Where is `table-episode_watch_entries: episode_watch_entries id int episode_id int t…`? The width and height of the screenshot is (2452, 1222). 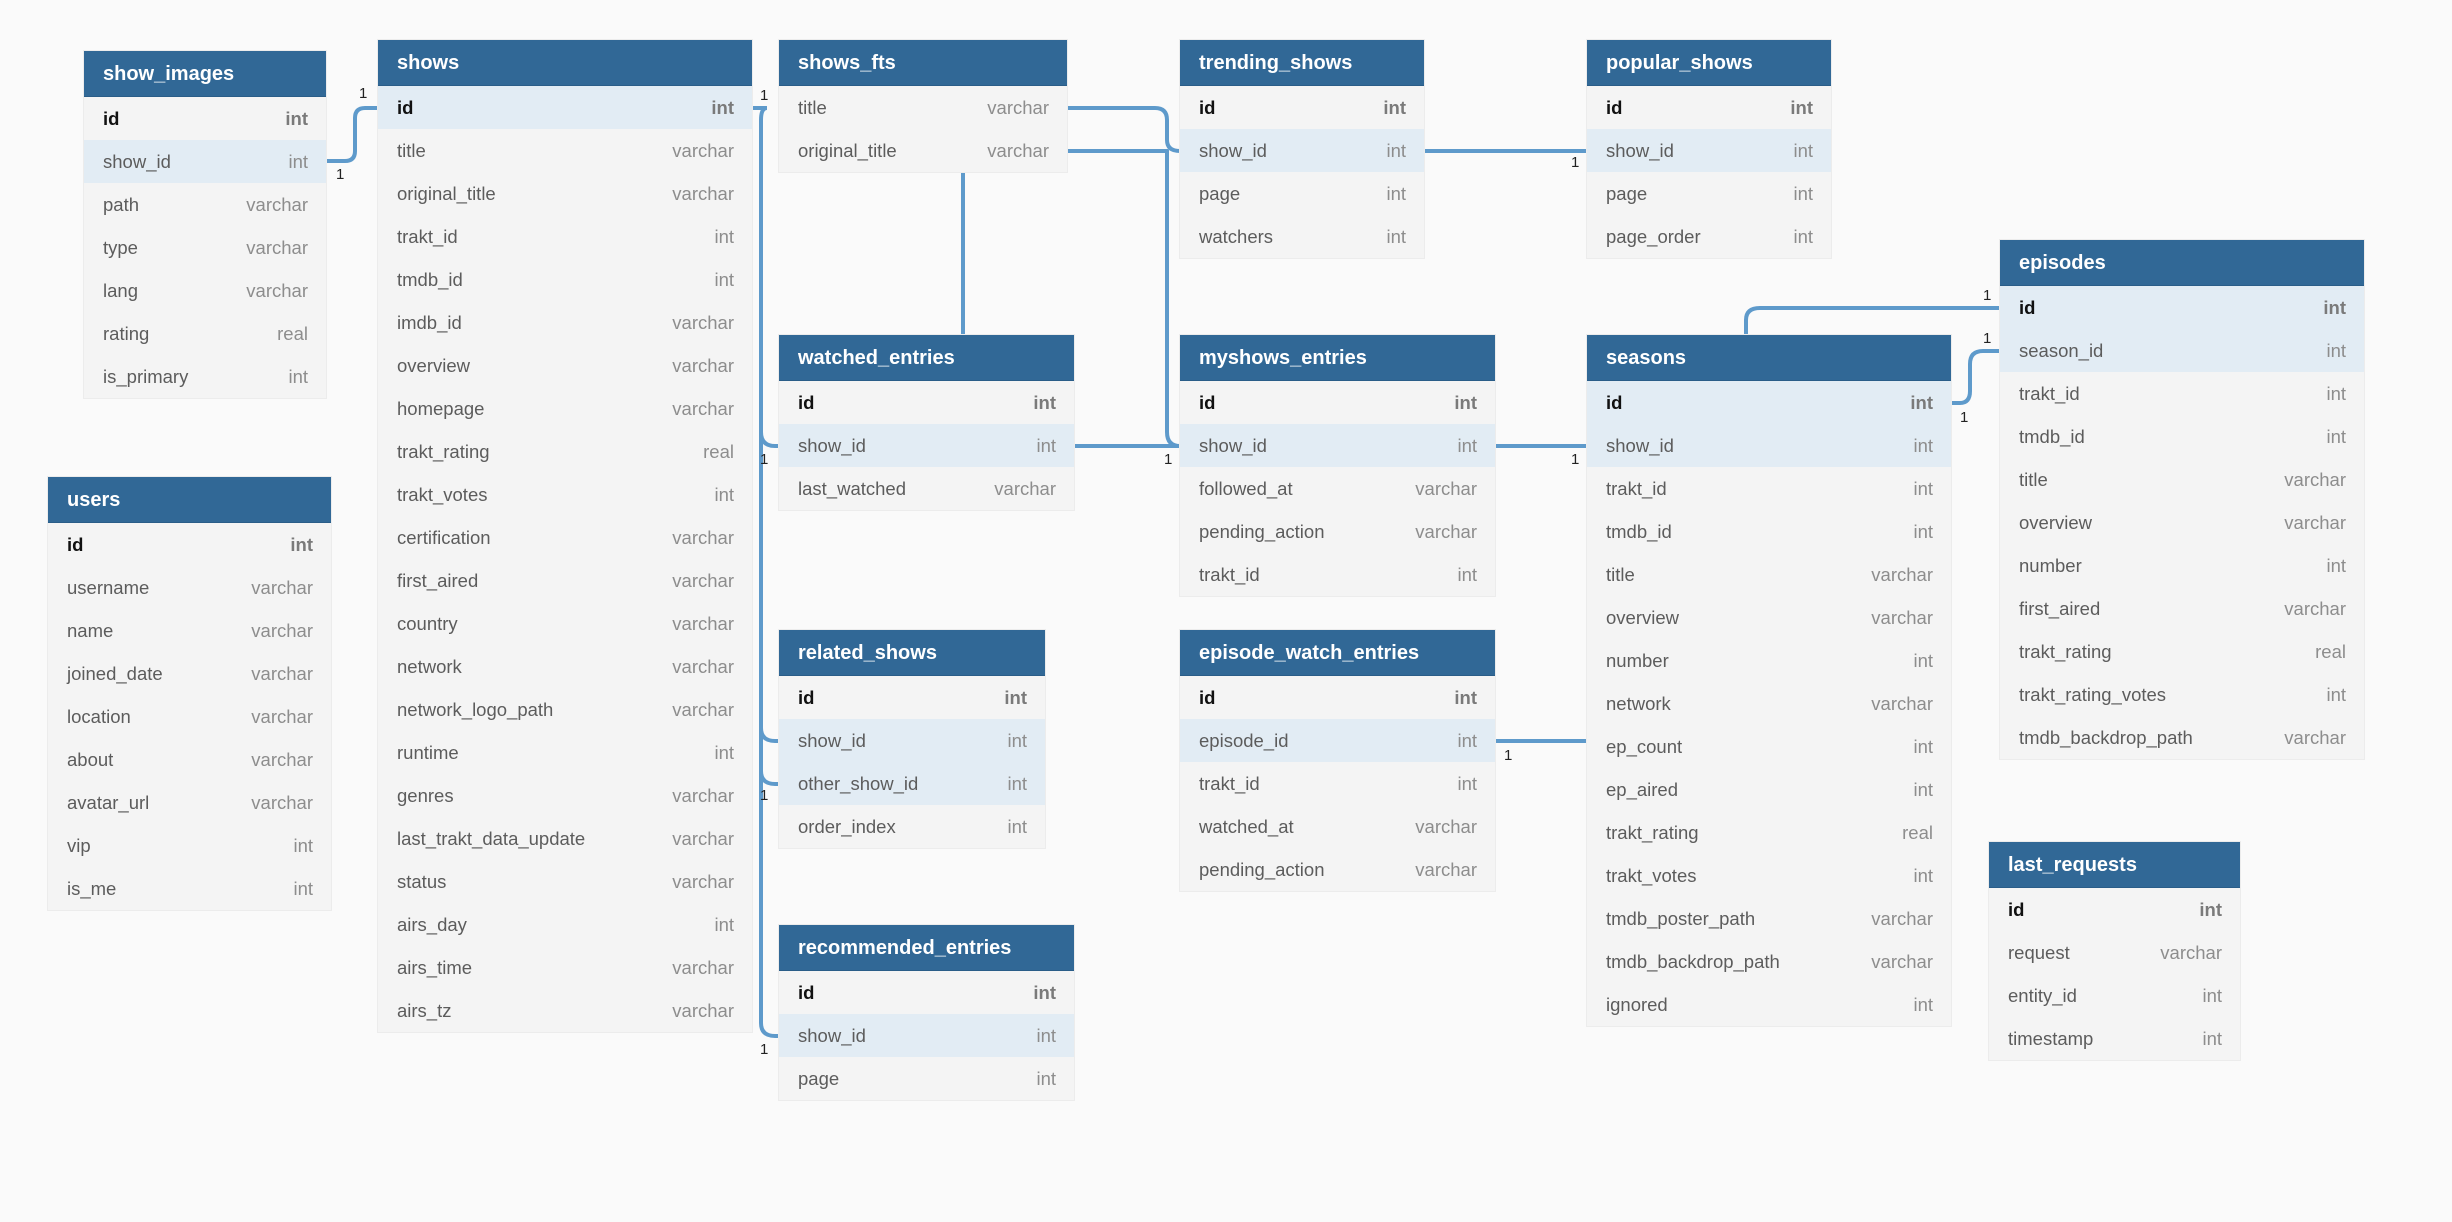
table-episode_watch_entries: episode_watch_entries id int episode_id int t… is located at coordinates (1337, 760).